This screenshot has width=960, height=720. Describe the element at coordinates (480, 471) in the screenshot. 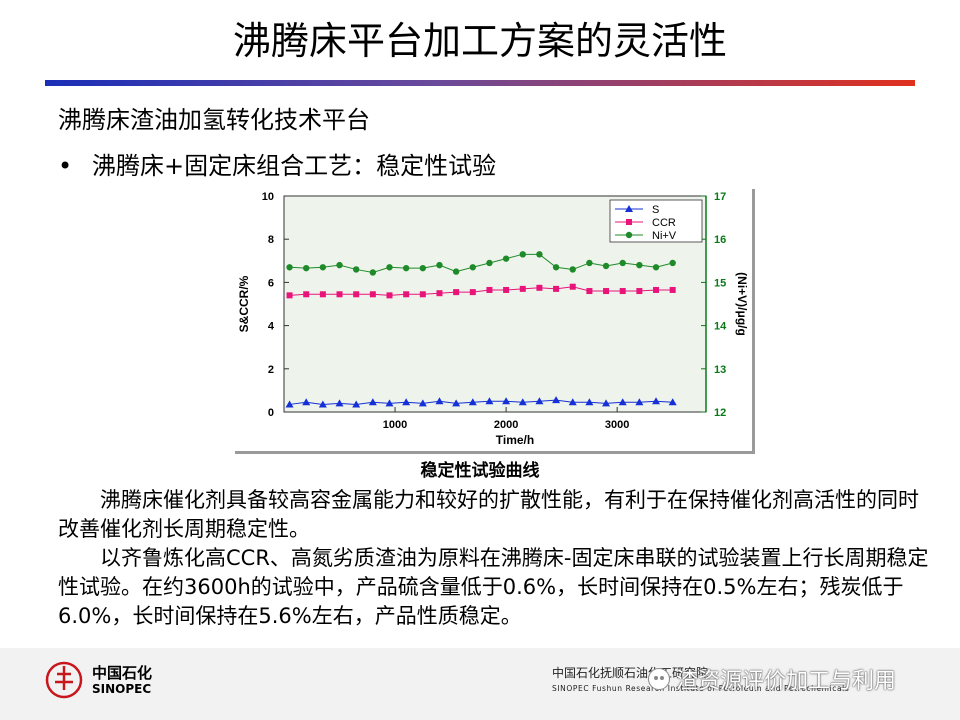

I see `chart-caption: 稳定性试验曲线` at that location.